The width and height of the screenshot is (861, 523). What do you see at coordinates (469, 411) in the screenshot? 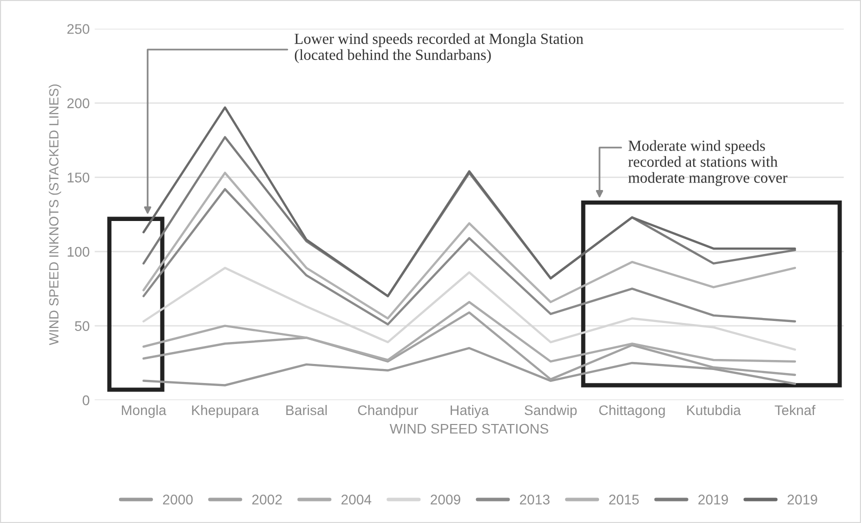
I see `x-tick-label: Hatiya` at bounding box center [469, 411].